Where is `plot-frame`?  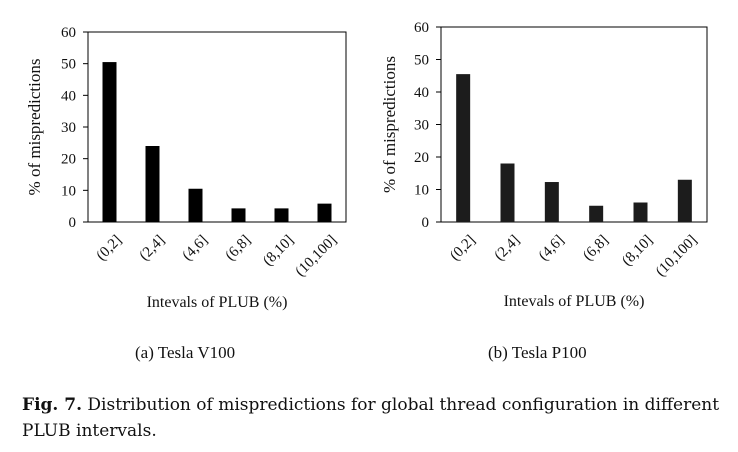 plot-frame is located at coordinates (217, 127).